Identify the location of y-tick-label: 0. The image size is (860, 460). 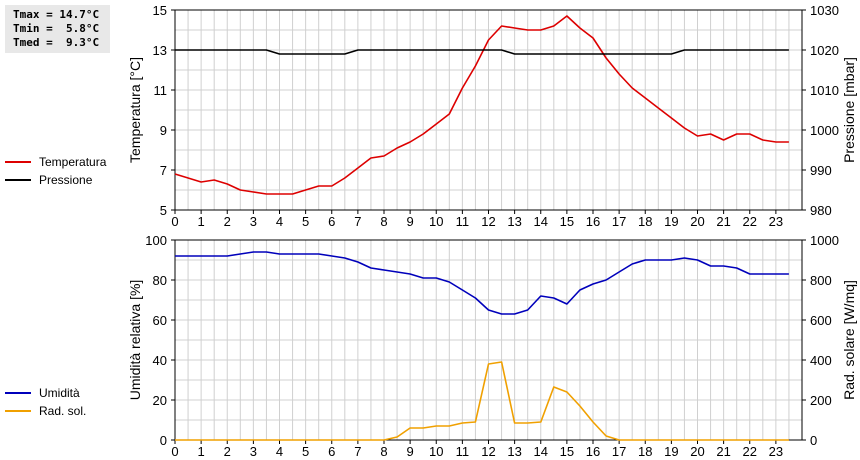
(163, 440).